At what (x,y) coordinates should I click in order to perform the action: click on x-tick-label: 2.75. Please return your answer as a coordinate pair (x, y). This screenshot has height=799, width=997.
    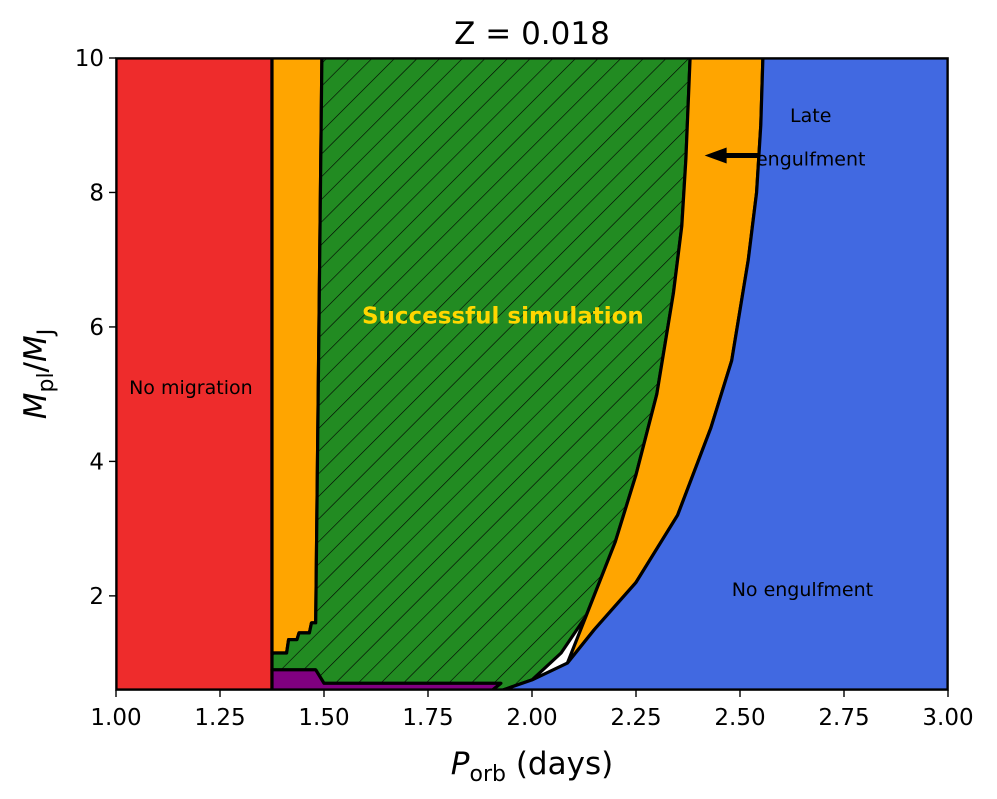
    Looking at the image, I should click on (843, 718).